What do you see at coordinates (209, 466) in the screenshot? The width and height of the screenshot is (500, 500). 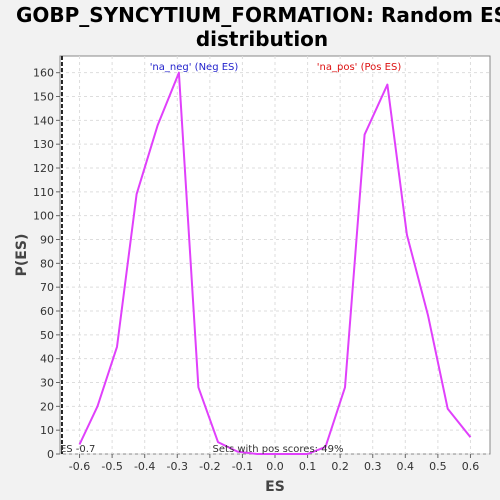 I see `x-tick-label: -0.2` at bounding box center [209, 466].